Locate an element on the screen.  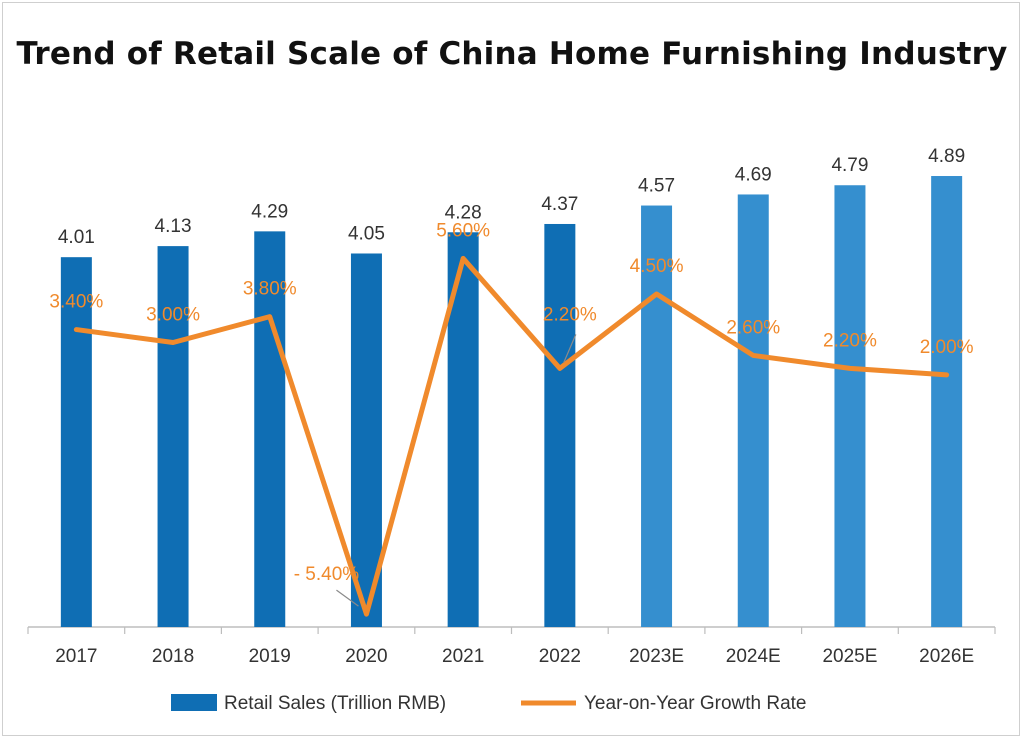
growth-rate-label: 3.80% is located at coordinates (270, 289).